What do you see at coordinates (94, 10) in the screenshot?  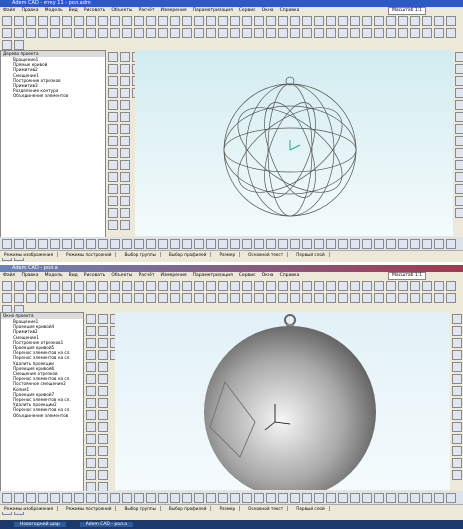 I see `menu-item: Рисовать` at bounding box center [94, 10].